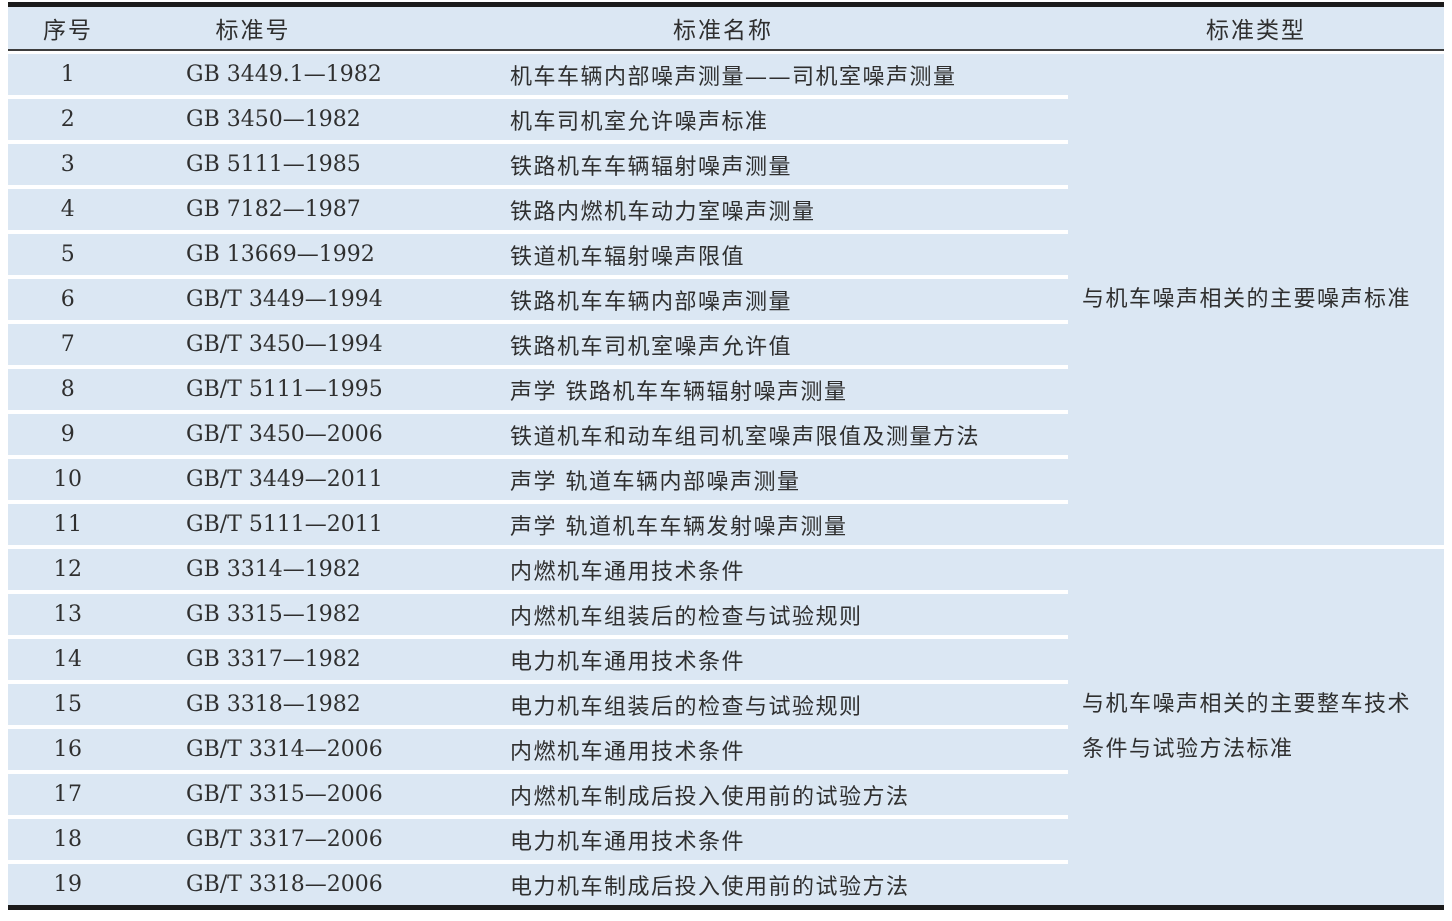 This screenshot has width=1452, height=921. I want to click on row-serial-number: 3, so click(68, 164).